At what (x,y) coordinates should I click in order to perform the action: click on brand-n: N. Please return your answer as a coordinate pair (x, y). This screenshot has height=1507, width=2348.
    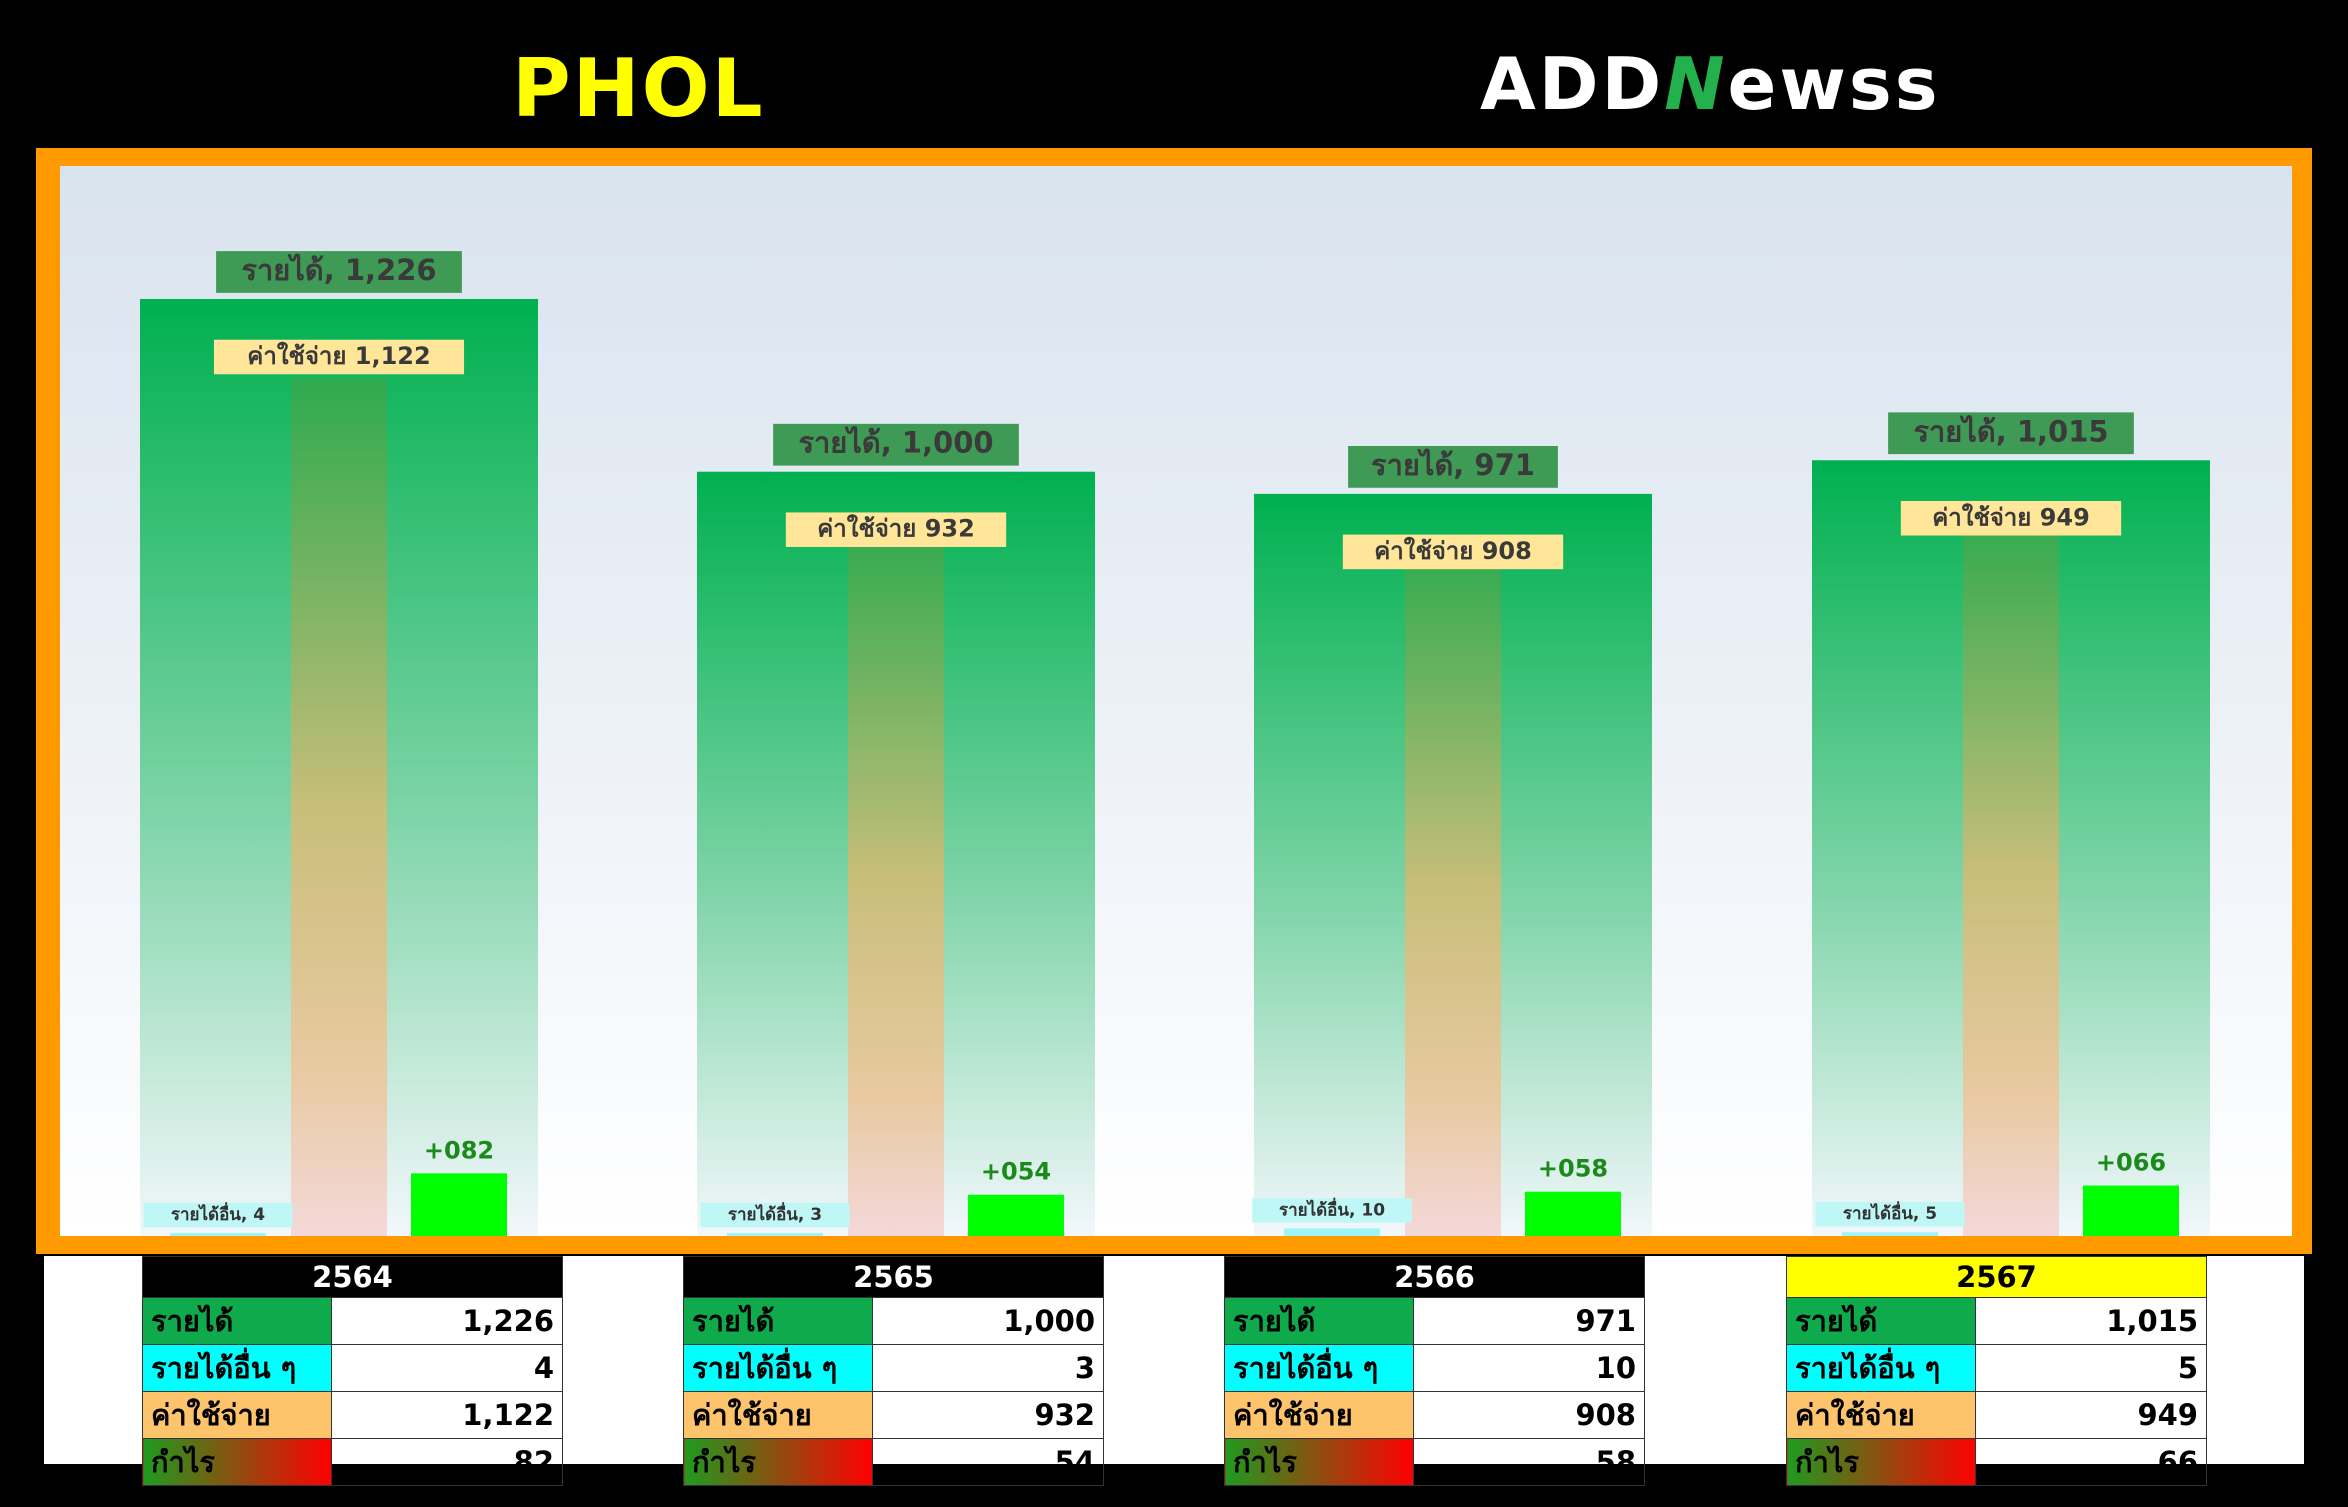
    Looking at the image, I should click on (1696, 84).